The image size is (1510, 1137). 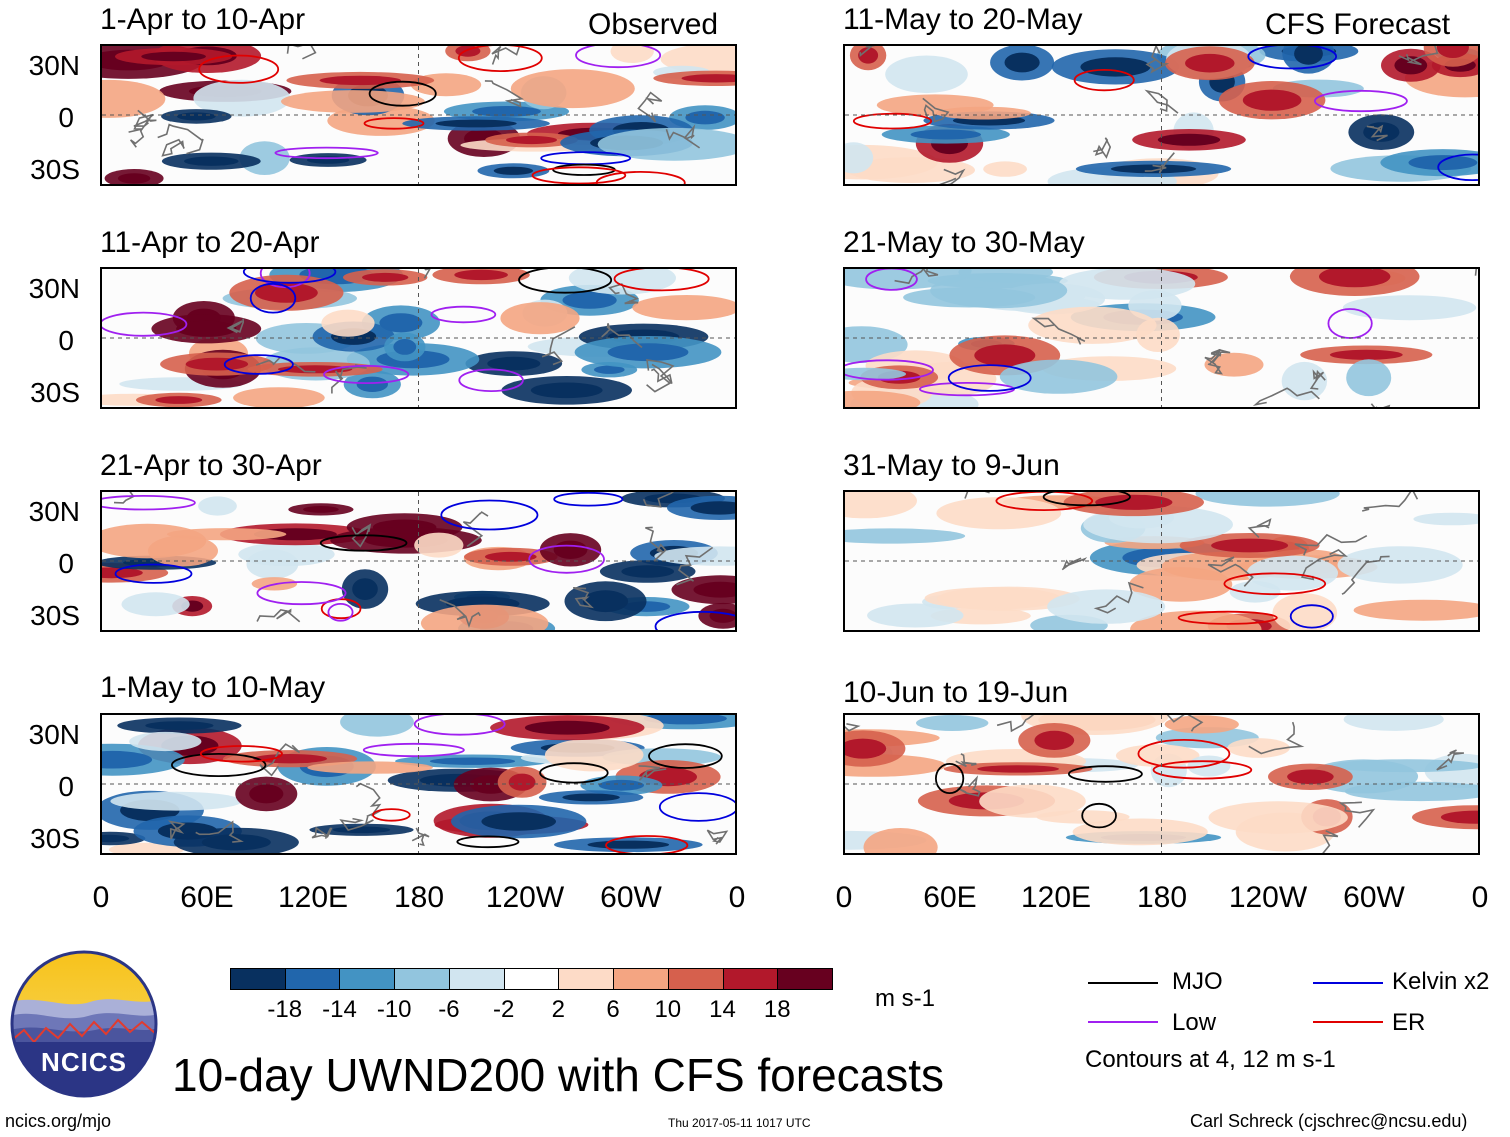 I want to click on legend-note: Contours at 4, 12 m s-1, so click(x=1210, y=1059).